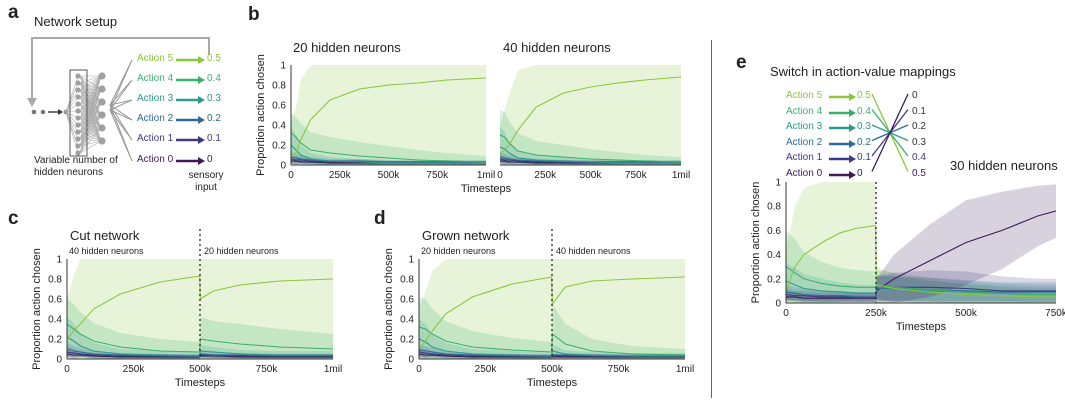 This screenshot has width=1065, height=403. Describe the element at coordinates (804, 126) in the screenshot. I see `switch-action-label: Action 3` at that location.